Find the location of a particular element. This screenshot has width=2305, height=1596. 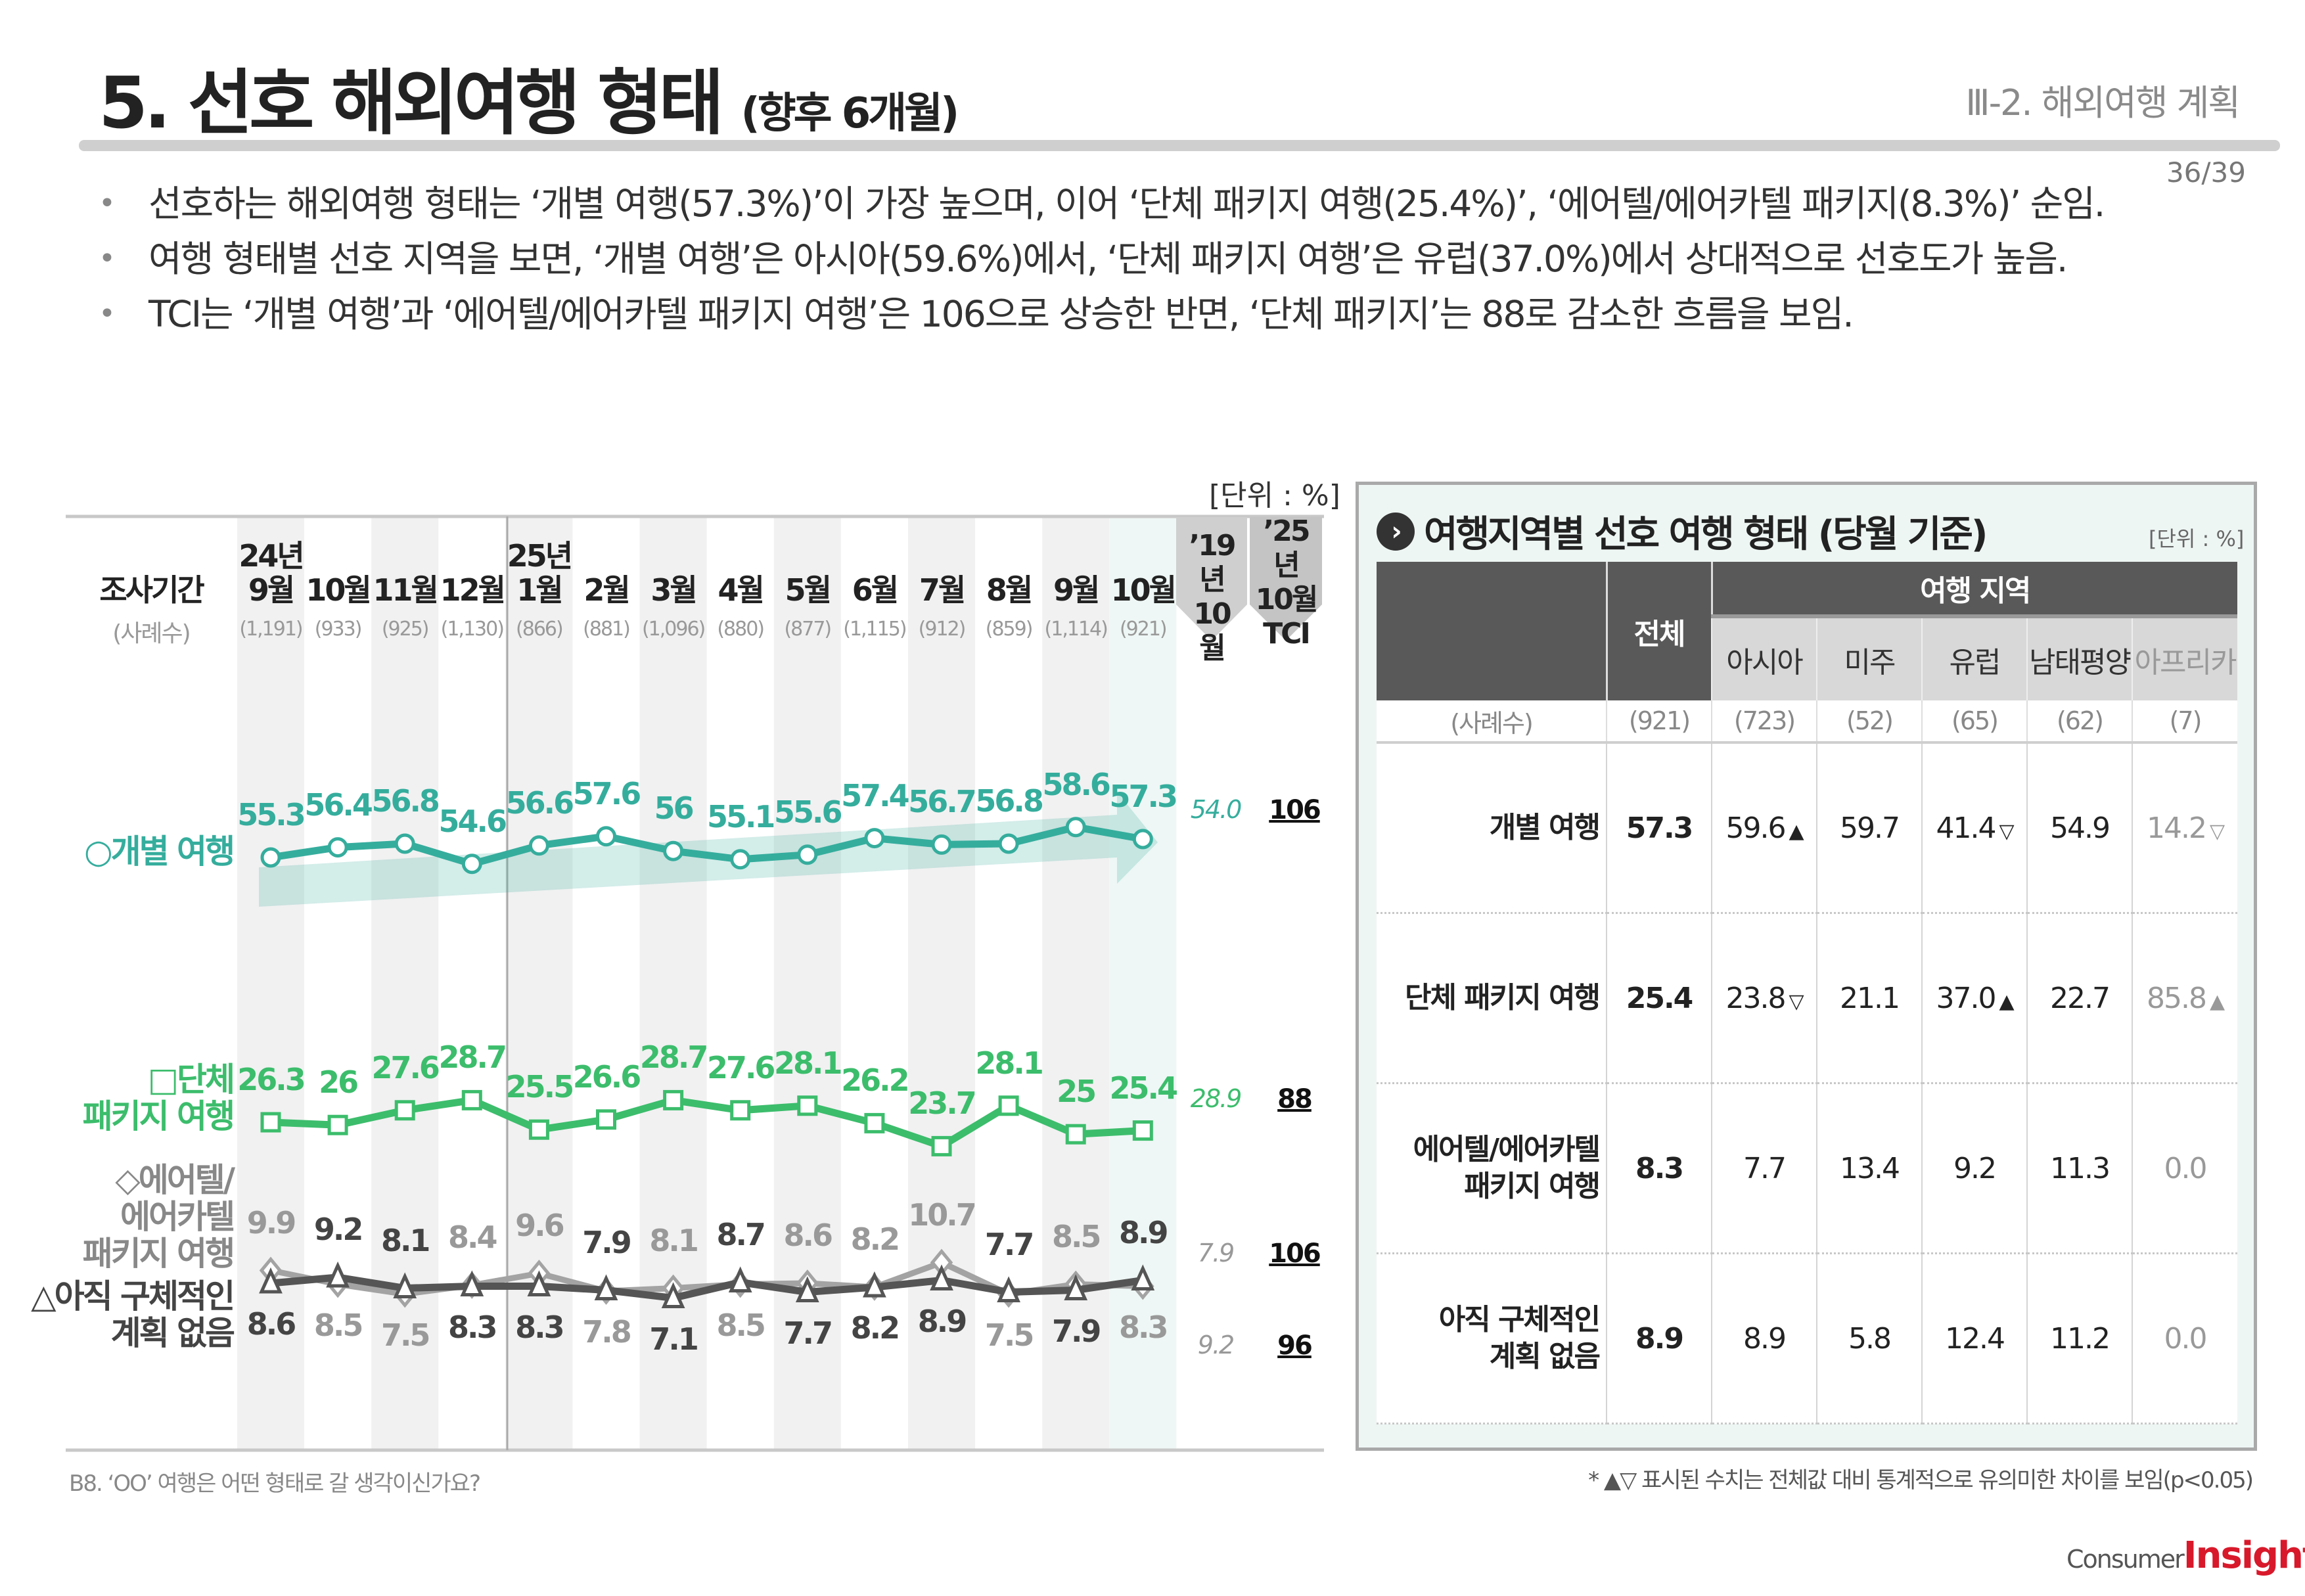

cell-value: 54.9 is located at coordinates (2080, 828).